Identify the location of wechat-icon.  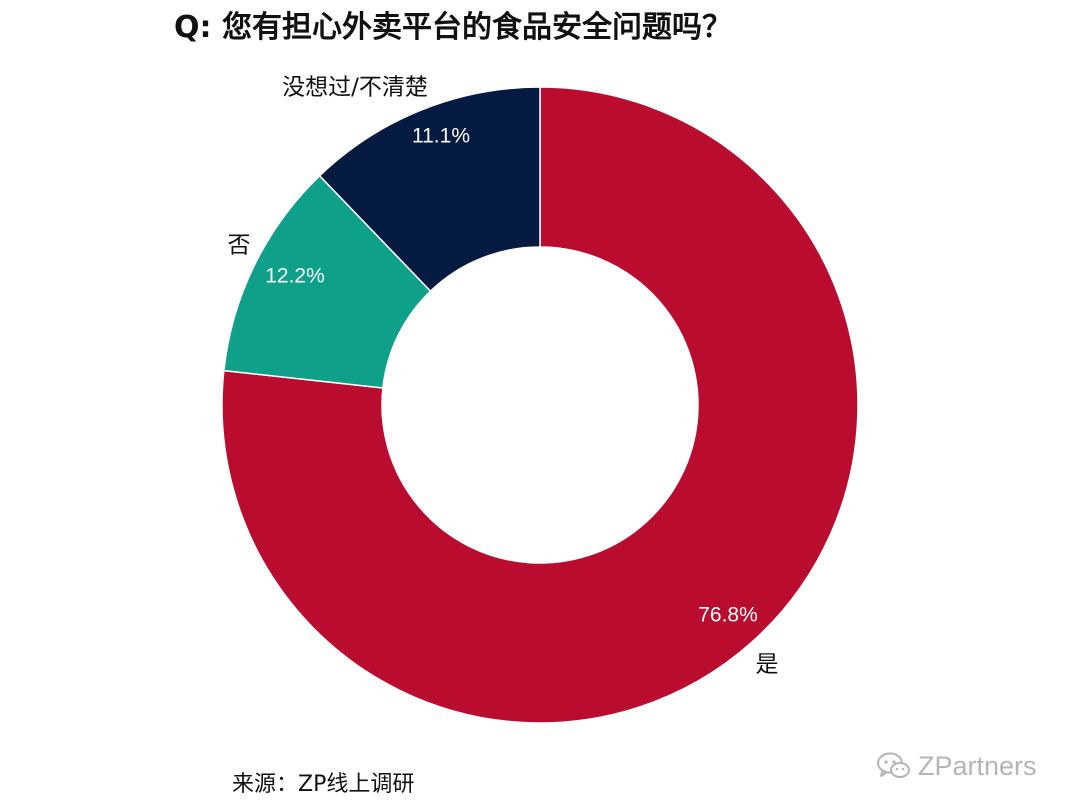
(893, 765).